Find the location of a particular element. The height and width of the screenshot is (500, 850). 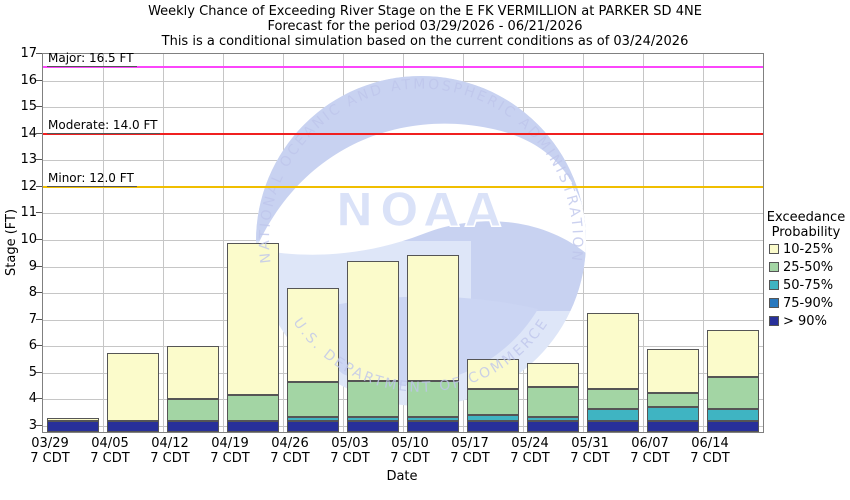

y-tick-label: 13 is located at coordinates (28, 160).